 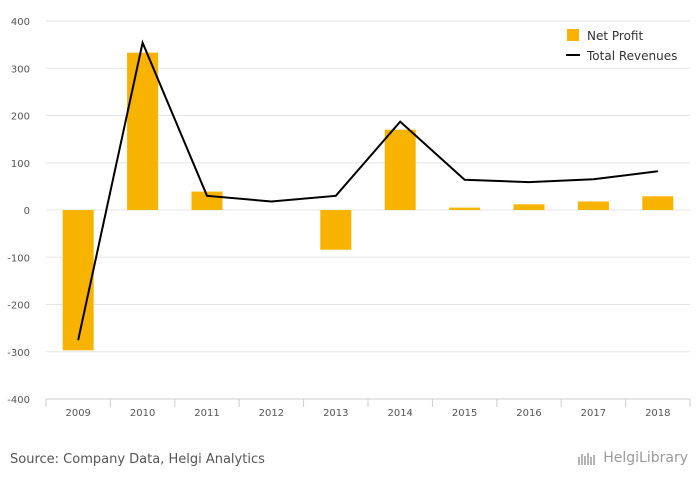 What do you see at coordinates (529, 207) in the screenshot?
I see `bar-net-profit-2016` at bounding box center [529, 207].